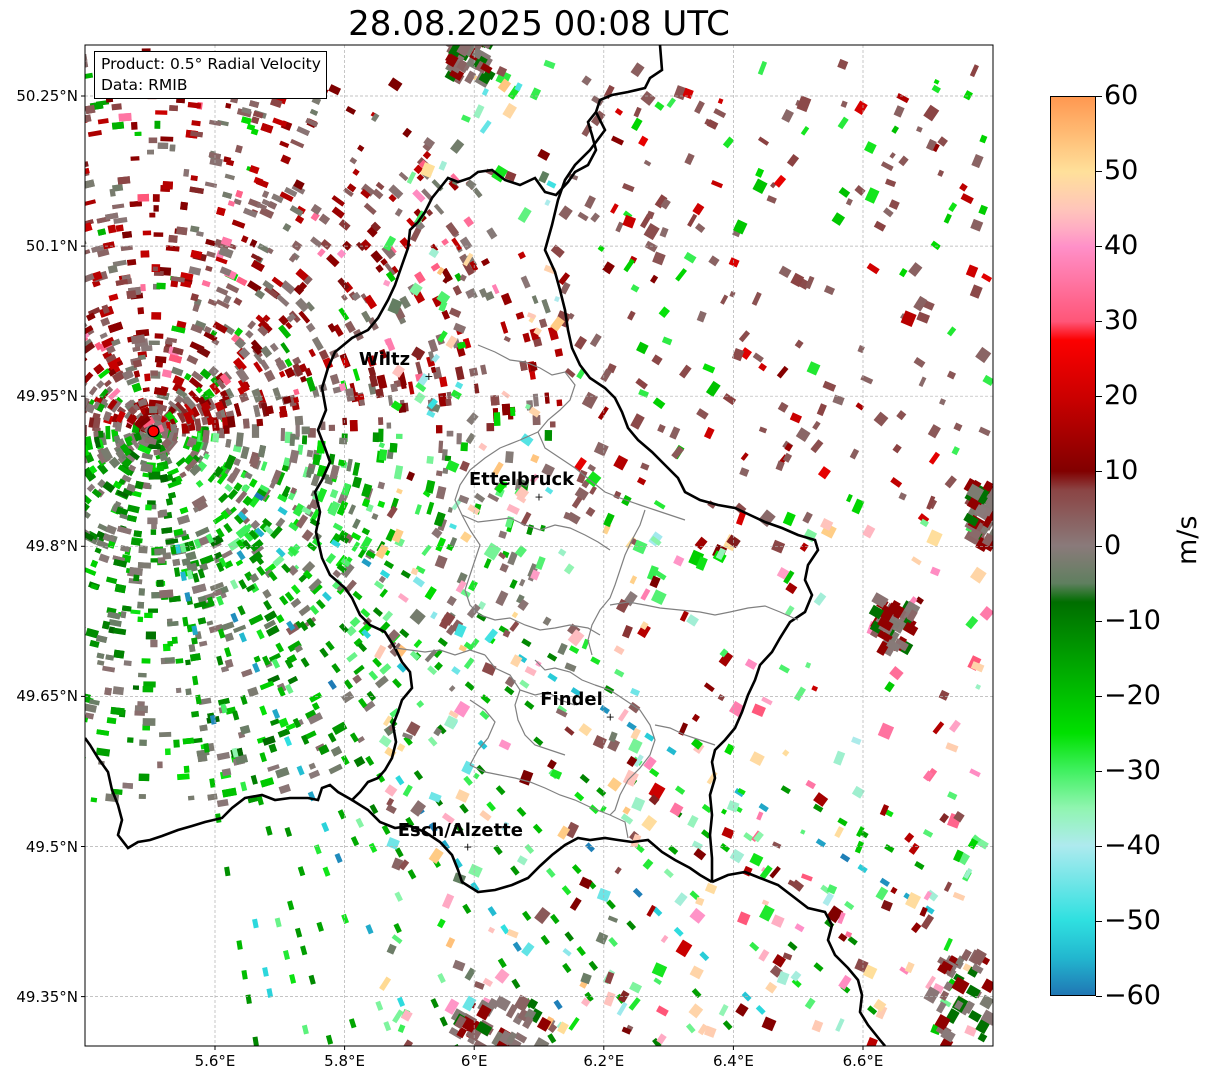 The width and height of the screenshot is (1207, 1081). Describe the element at coordinates (51, 246) in the screenshot. I see `lat-tick-label: 50.1°N` at that location.